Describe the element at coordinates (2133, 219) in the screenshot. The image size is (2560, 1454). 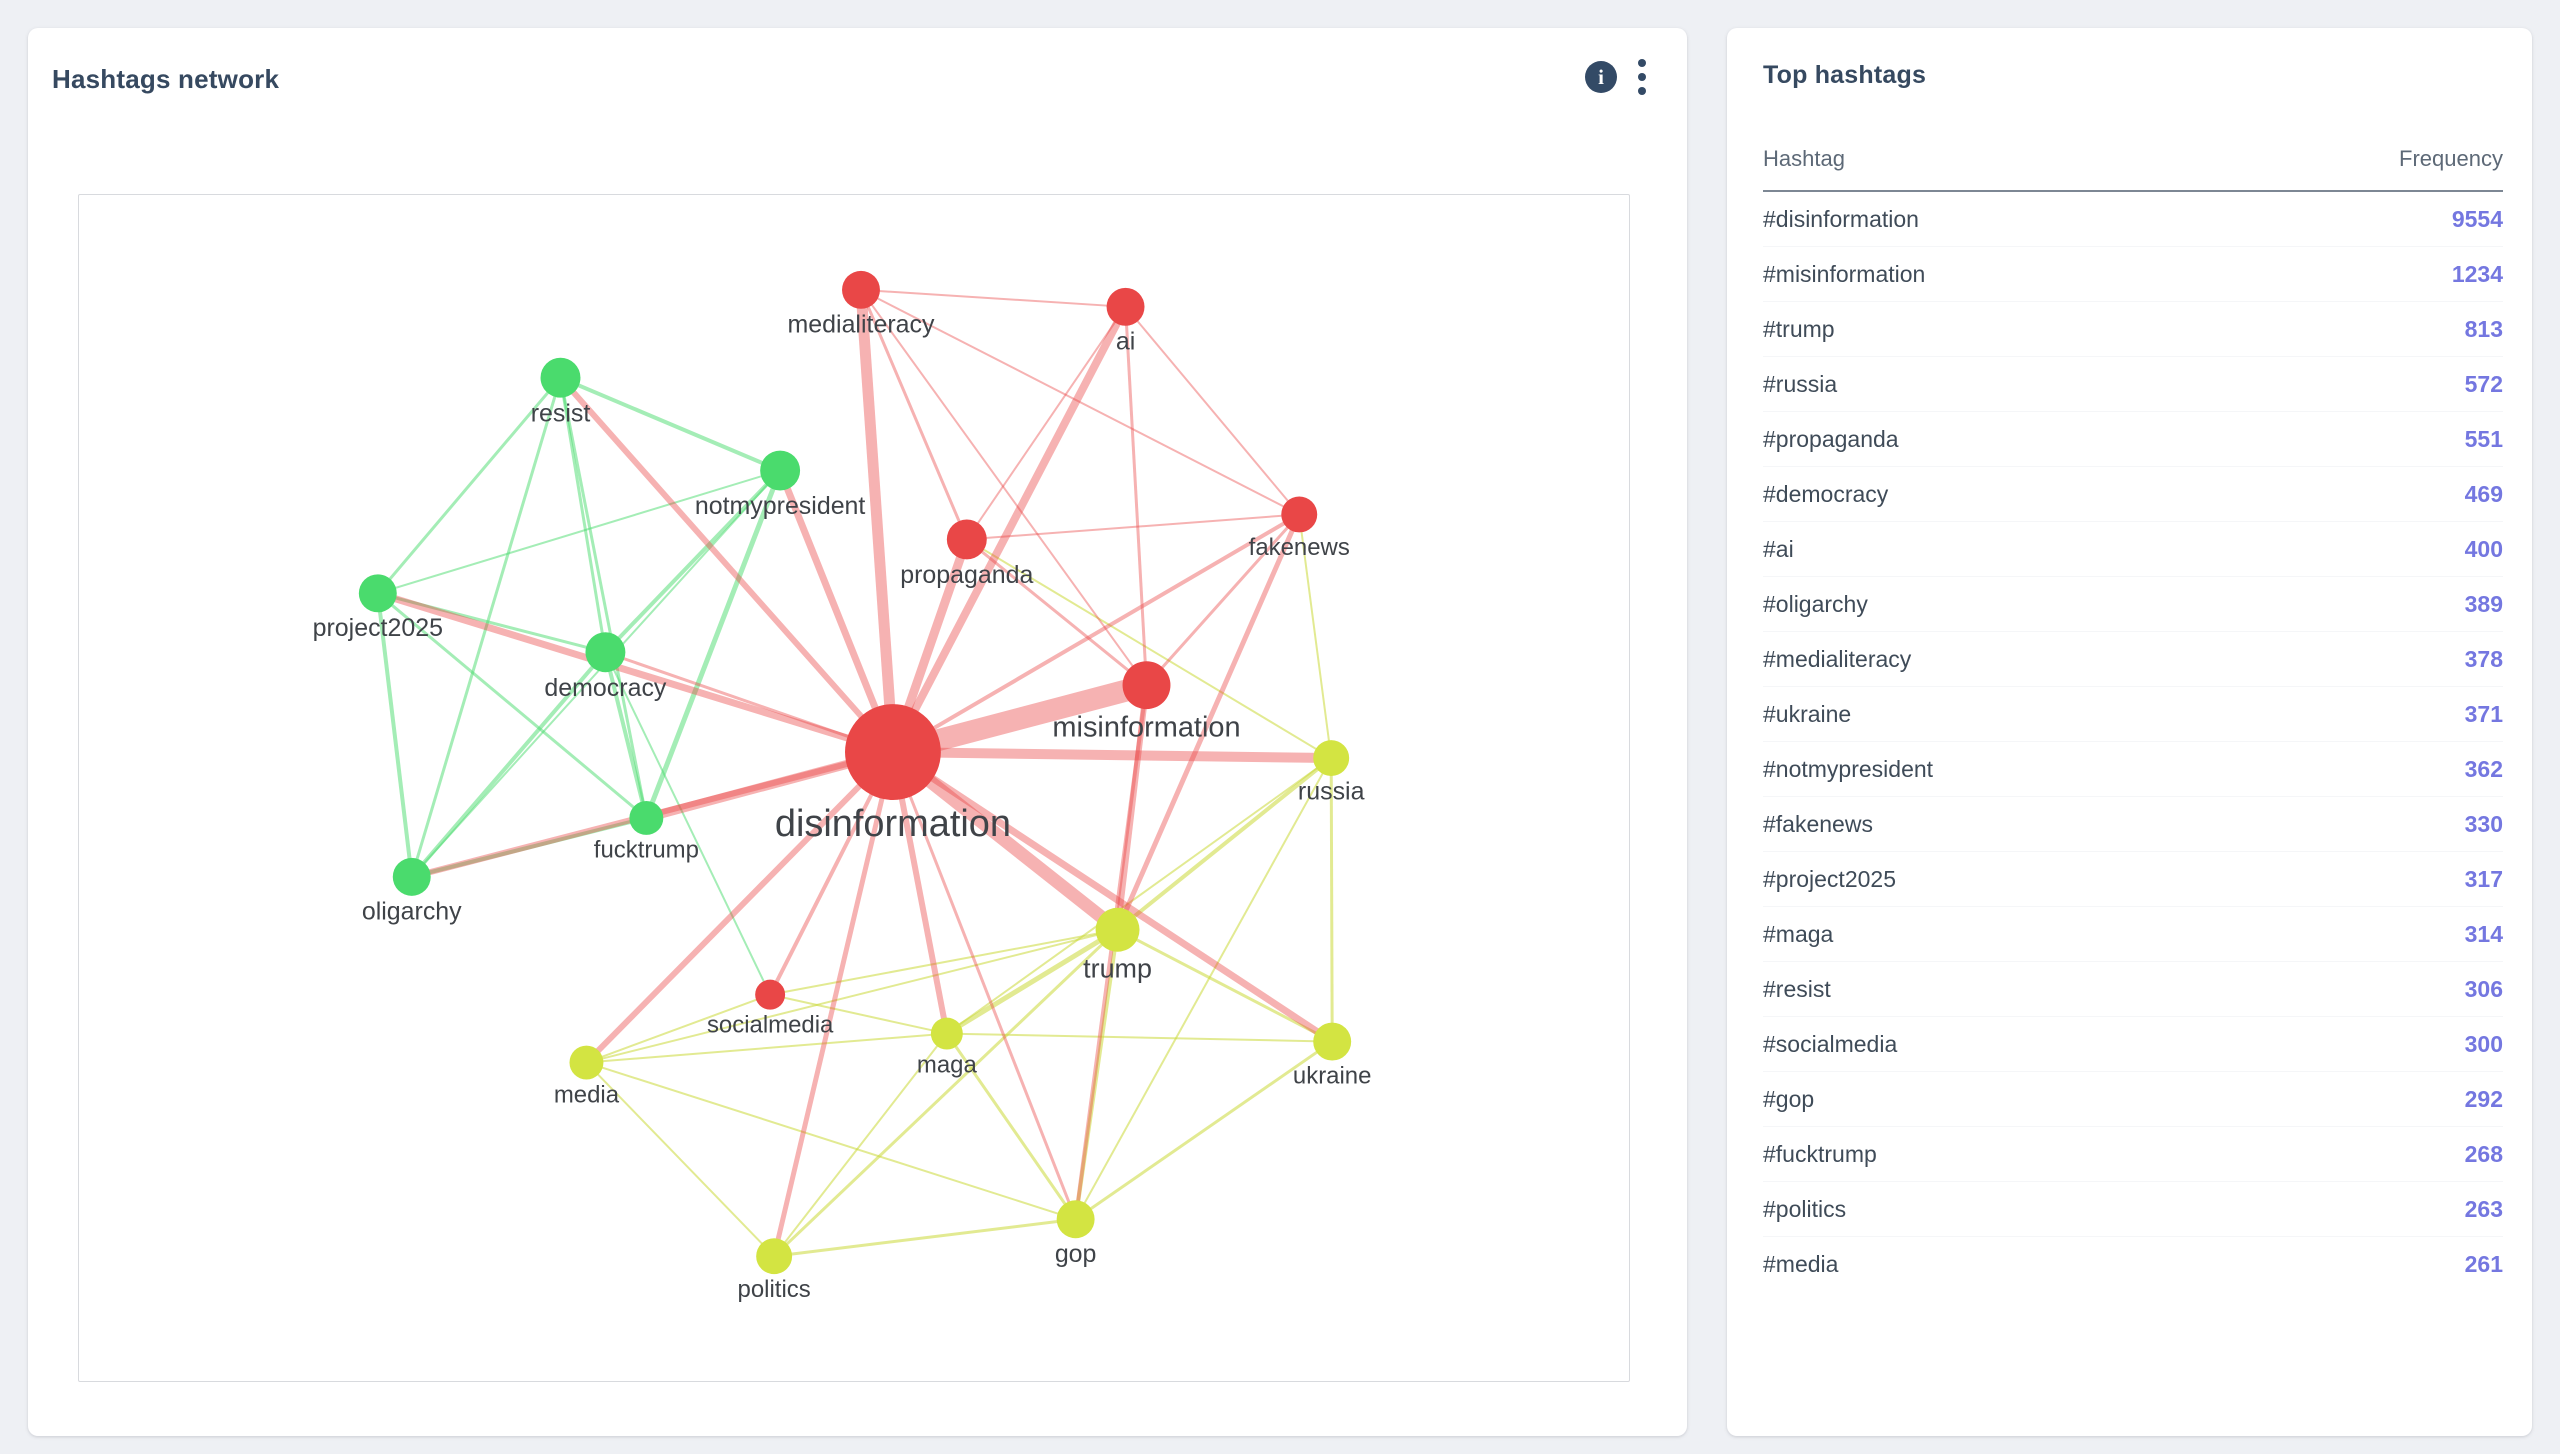
I see `table-row: #disinformation 9554` at that location.